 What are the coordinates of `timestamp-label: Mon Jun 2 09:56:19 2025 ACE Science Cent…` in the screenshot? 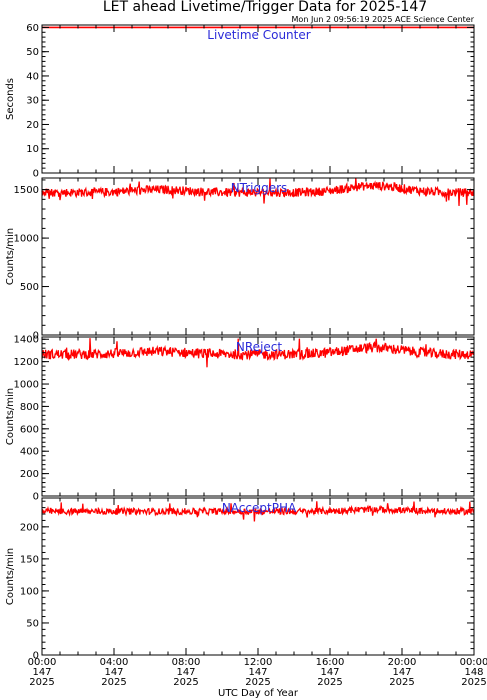 It's located at (383, 19).